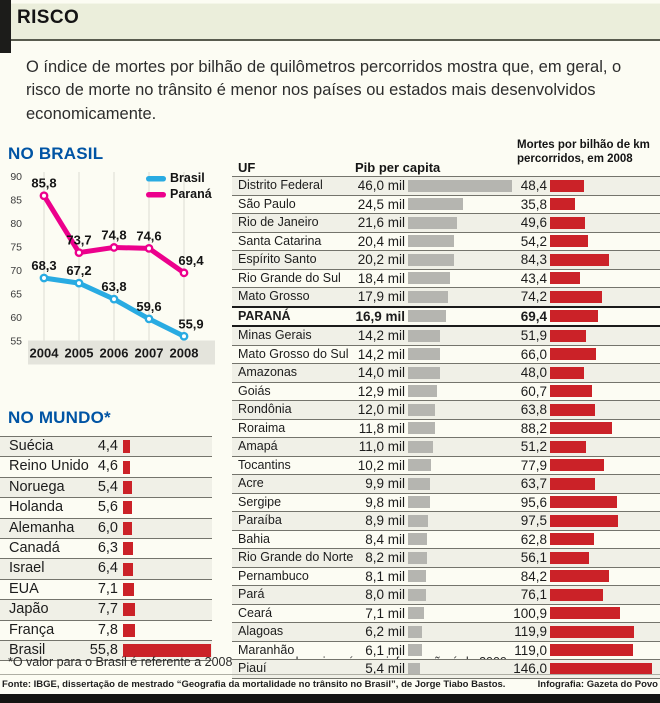  I want to click on mortes-value: 119,0, so click(530, 650).